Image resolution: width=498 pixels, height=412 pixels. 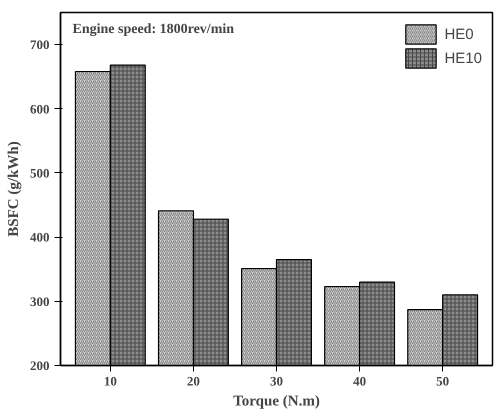 I want to click on x-tick-label: 40, so click(x=359, y=381).